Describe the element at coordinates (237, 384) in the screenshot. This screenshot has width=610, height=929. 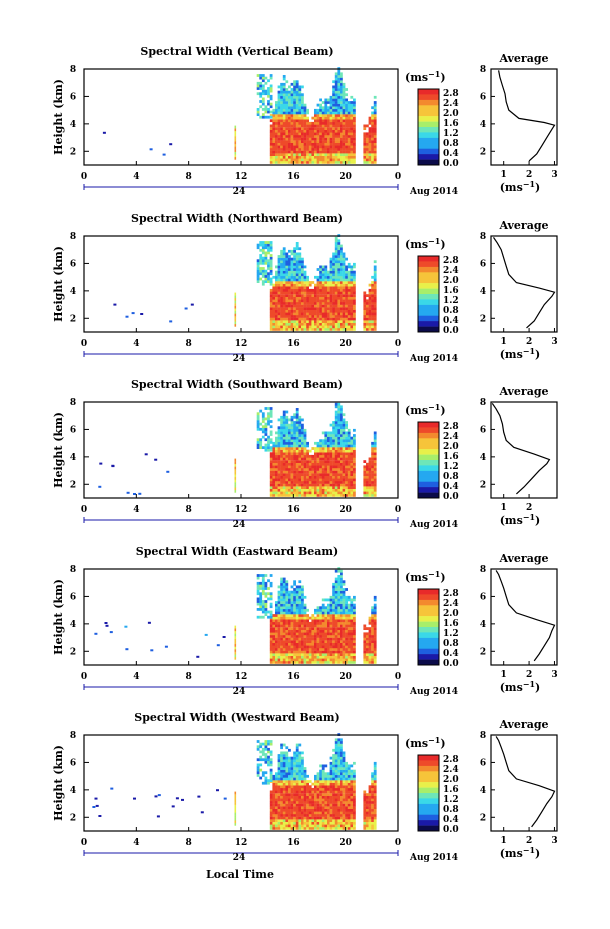
I see `panel-title: Spectral Width (Southward Beam)` at that location.